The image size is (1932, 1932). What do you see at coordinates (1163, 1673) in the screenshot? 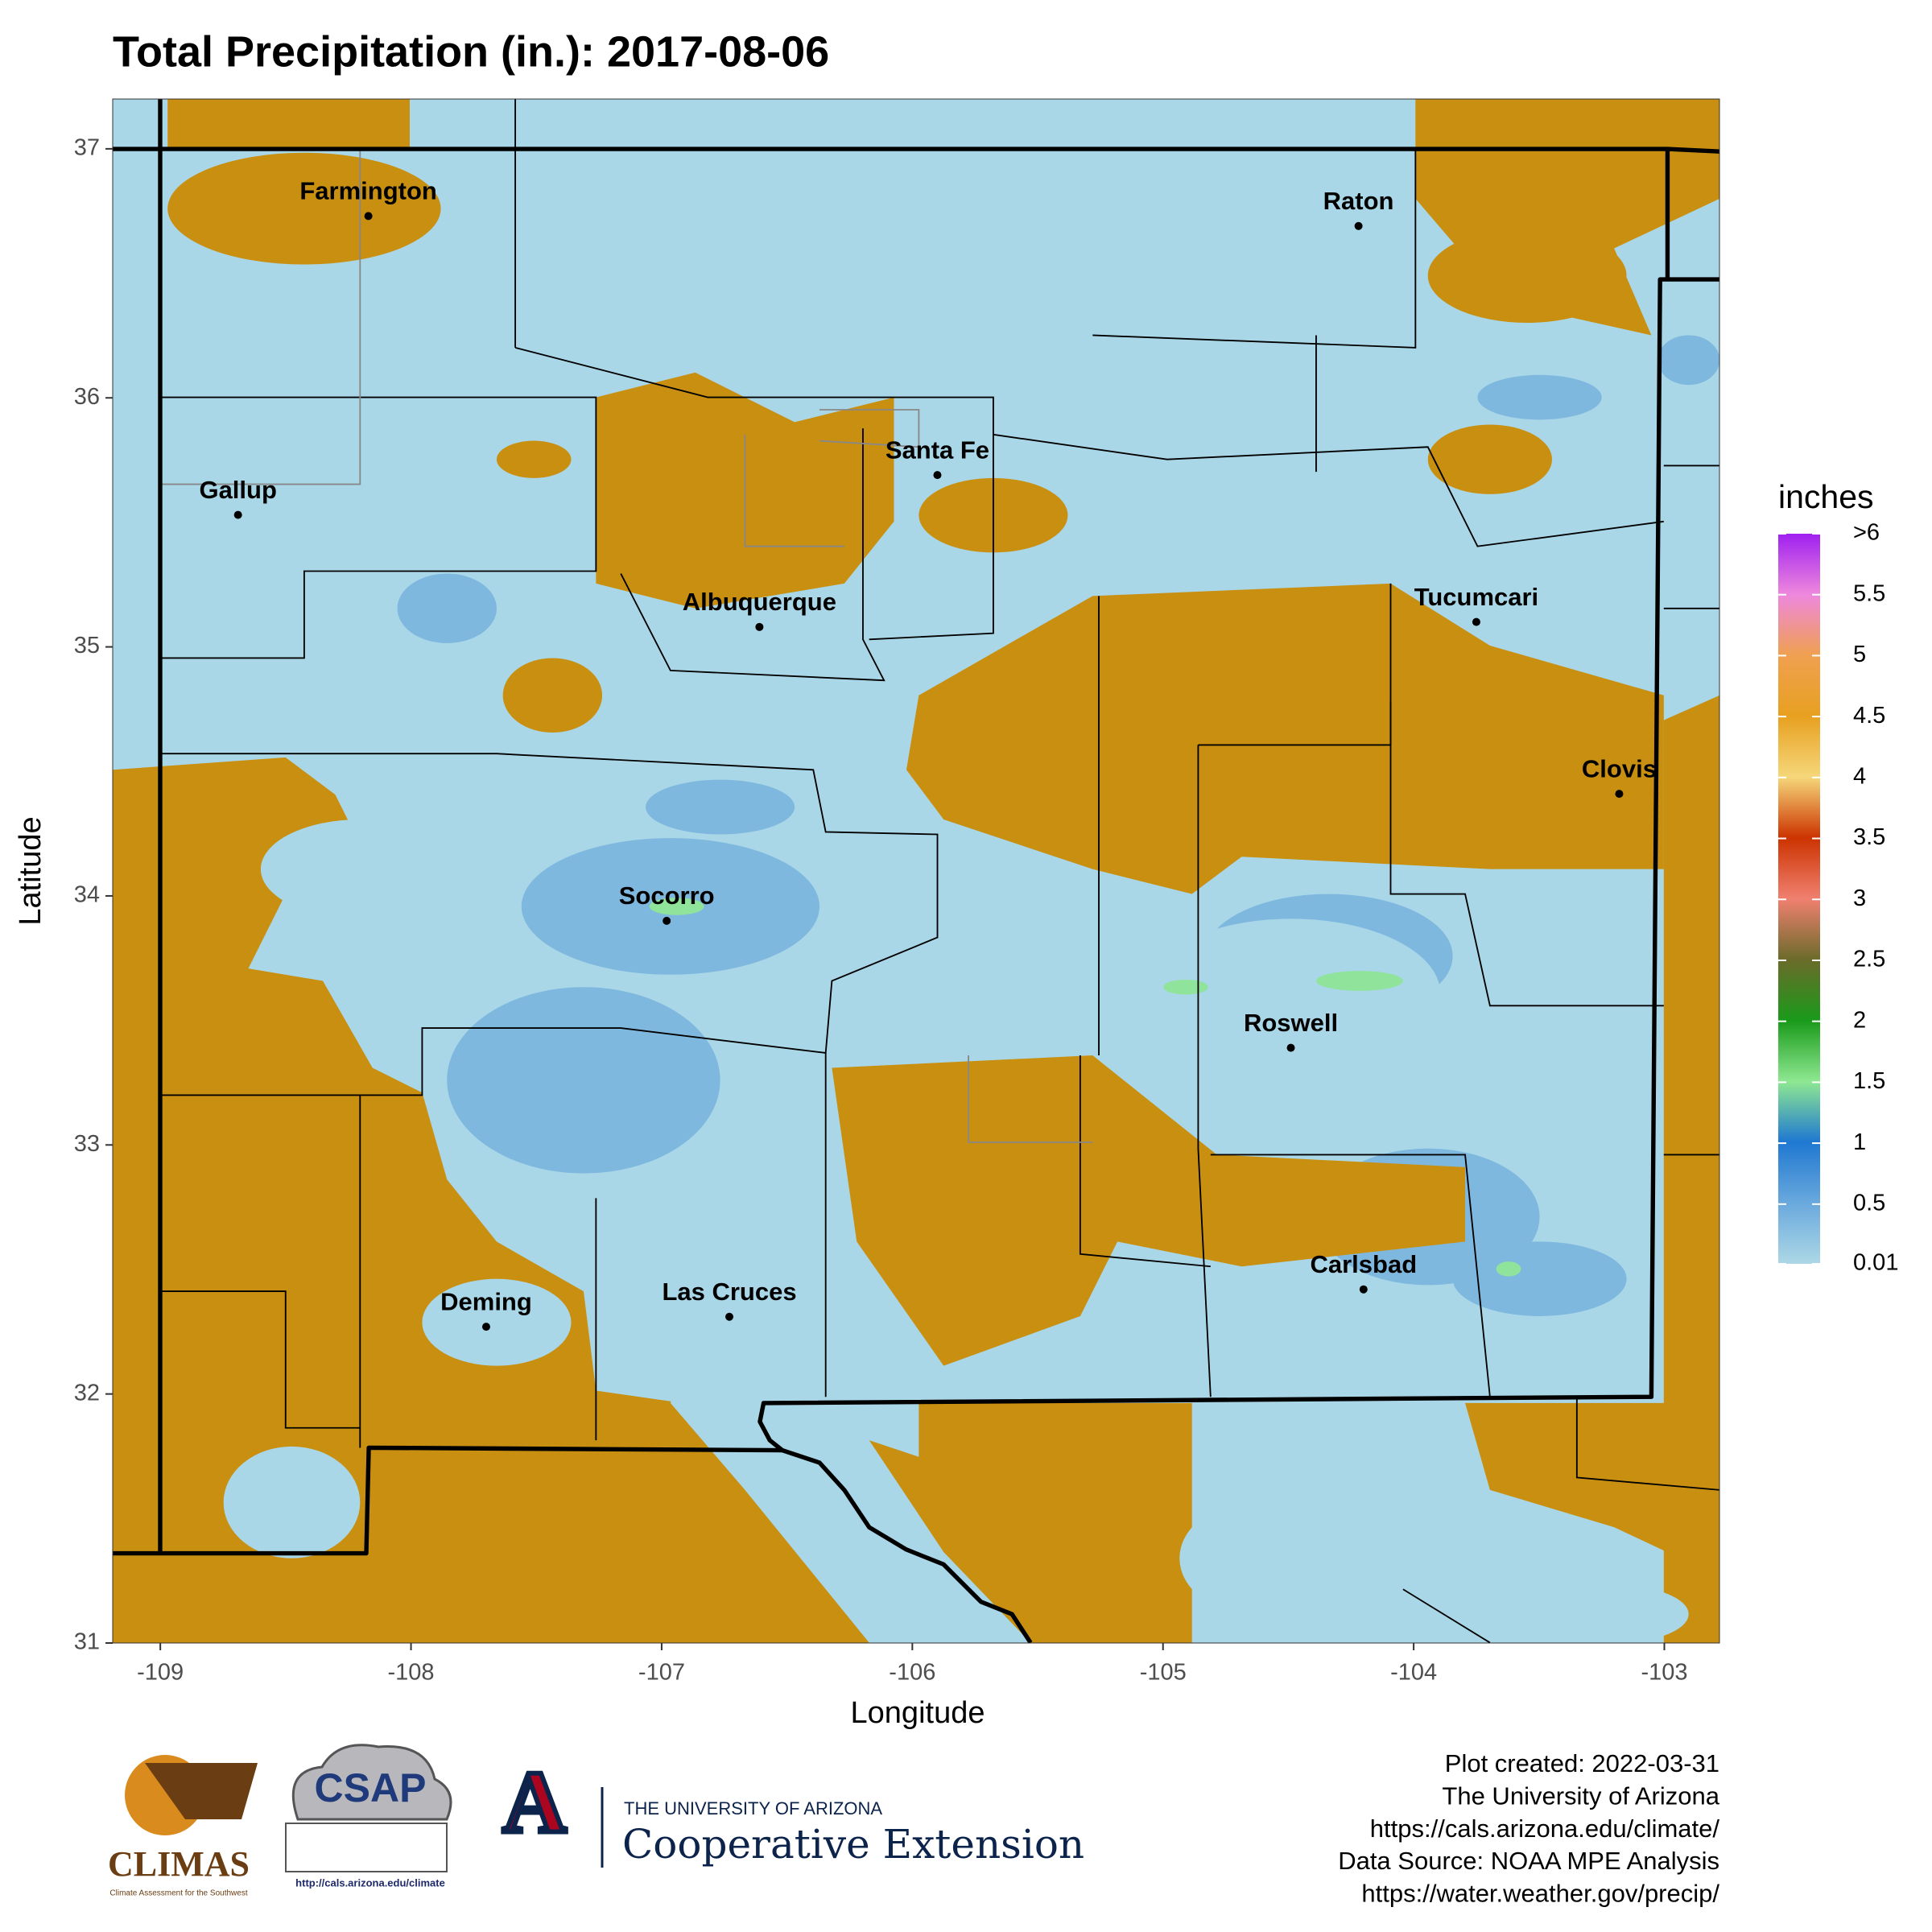
I see `x-tick-label: -105` at bounding box center [1163, 1673].